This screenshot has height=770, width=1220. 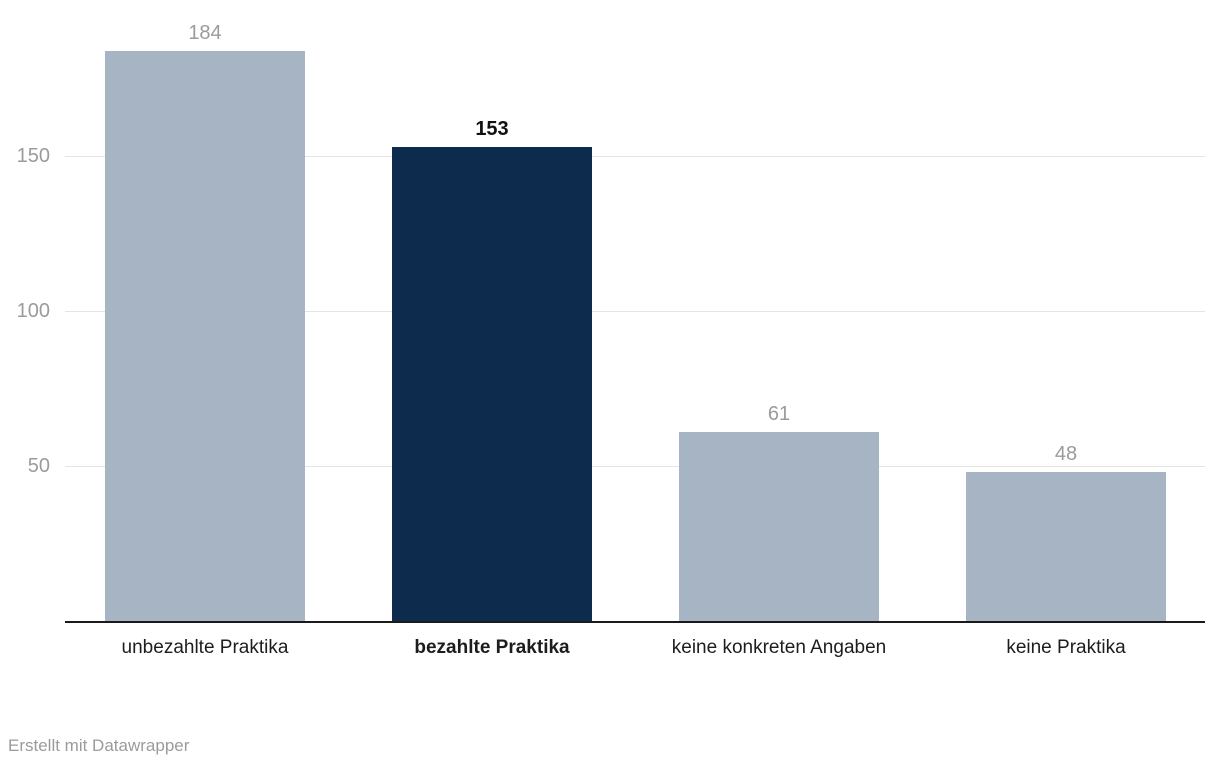 I want to click on y-axis-tick-label: 150, so click(x=33, y=156).